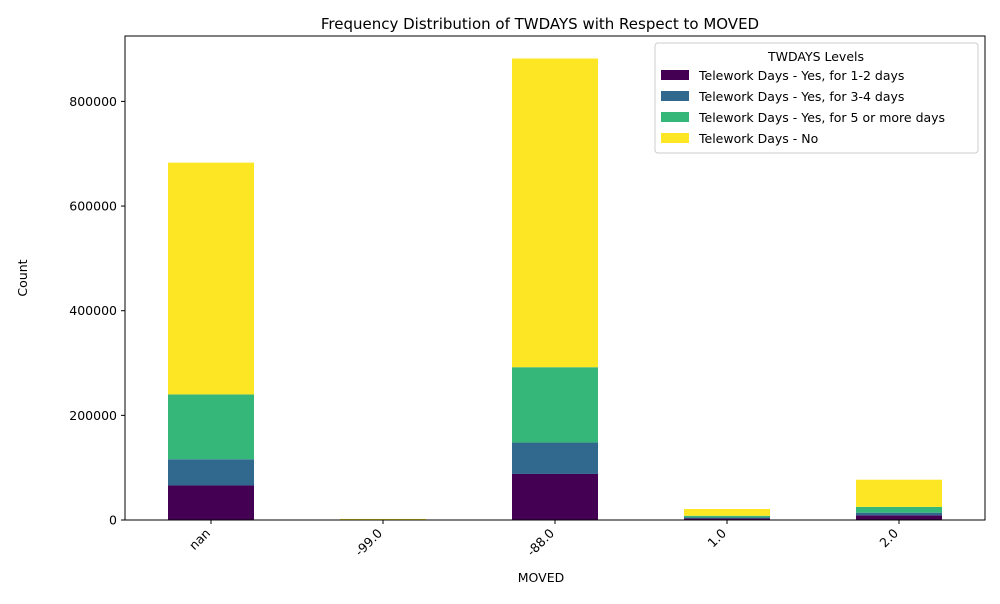  I want to click on legend-label: Telework Days - Yes, for 1-2 days, so click(801, 75).